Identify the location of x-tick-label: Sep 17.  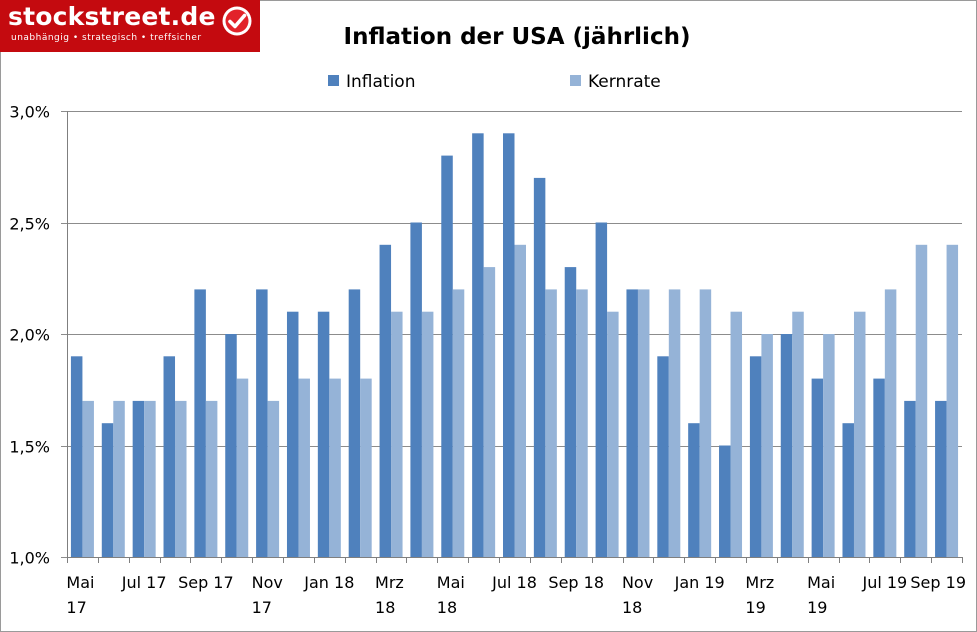
(206, 582).